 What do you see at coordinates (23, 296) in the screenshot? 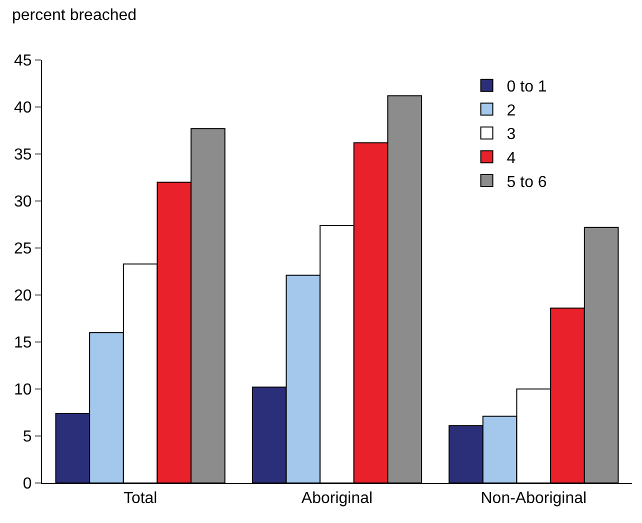
I see `y-tick-label: 20` at bounding box center [23, 296].